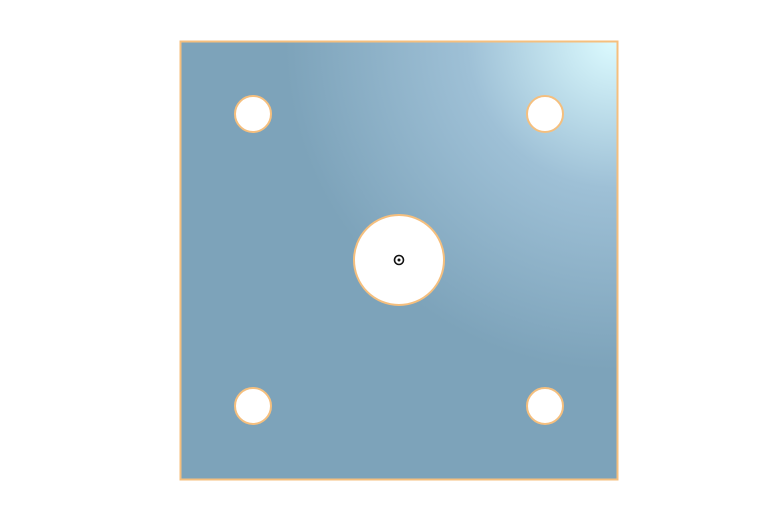 The width and height of the screenshot is (762, 514). I want to click on corner-hole-top-left, so click(253, 114).